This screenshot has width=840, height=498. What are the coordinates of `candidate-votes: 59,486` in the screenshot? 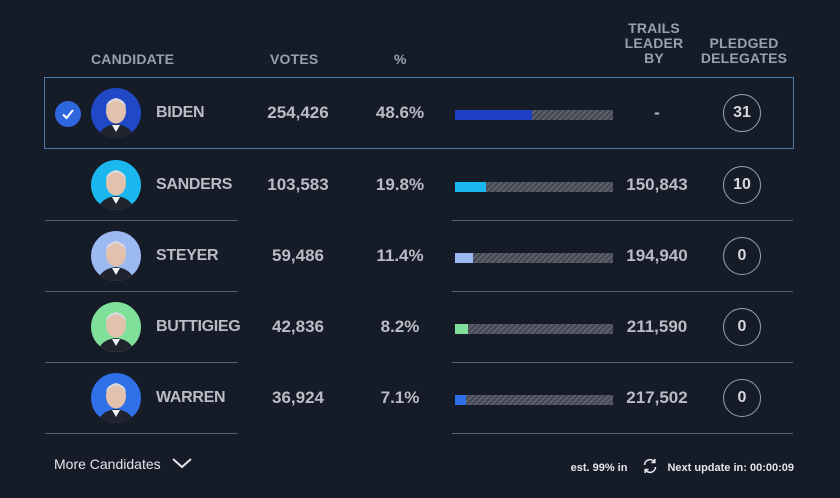 It's located at (298, 255).